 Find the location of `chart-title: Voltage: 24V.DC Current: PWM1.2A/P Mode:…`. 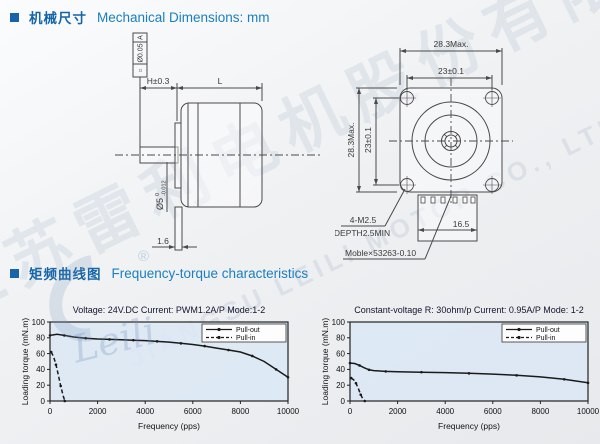

chart-title: Voltage: 24V.DC Current: PWM1.2A/P Mode:… is located at coordinates (169, 310).